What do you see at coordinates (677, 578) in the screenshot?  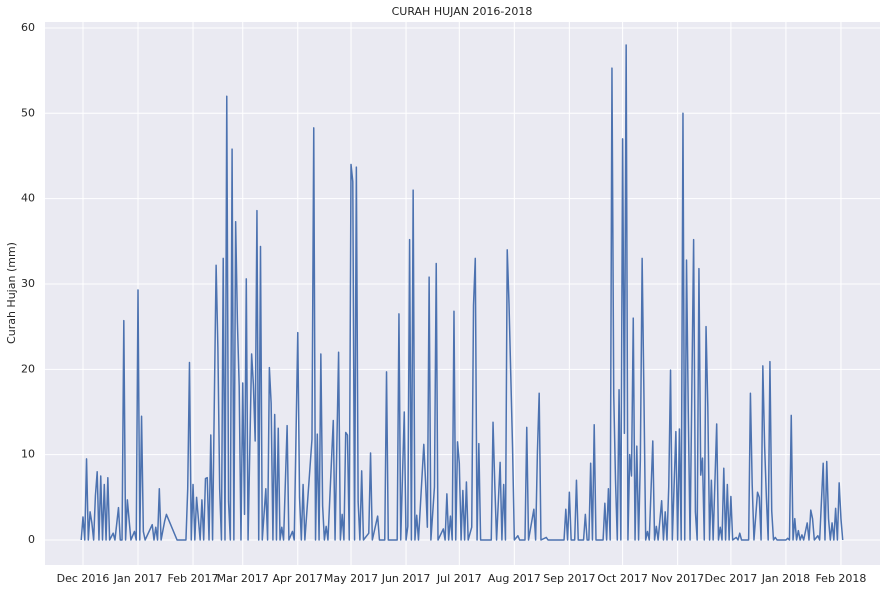 I see `x-tick-label: Nov 2017` at bounding box center [677, 578].